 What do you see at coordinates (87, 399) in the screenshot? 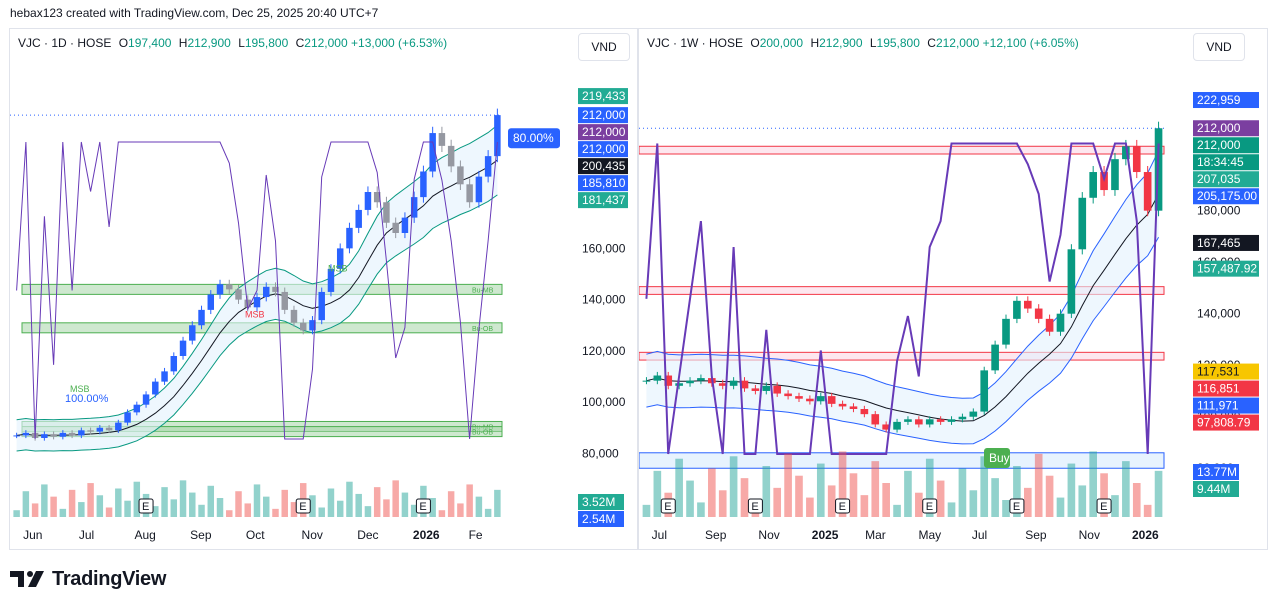
I see `annotation-label: 100.00%` at bounding box center [87, 399].